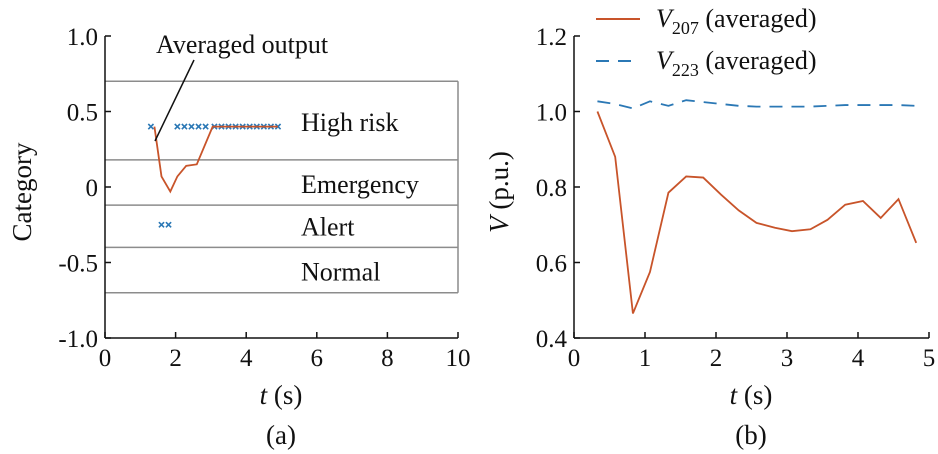 This screenshot has height=454, width=938. Describe the element at coordinates (215, 159) in the screenshot. I see `averaged-output-line` at that location.